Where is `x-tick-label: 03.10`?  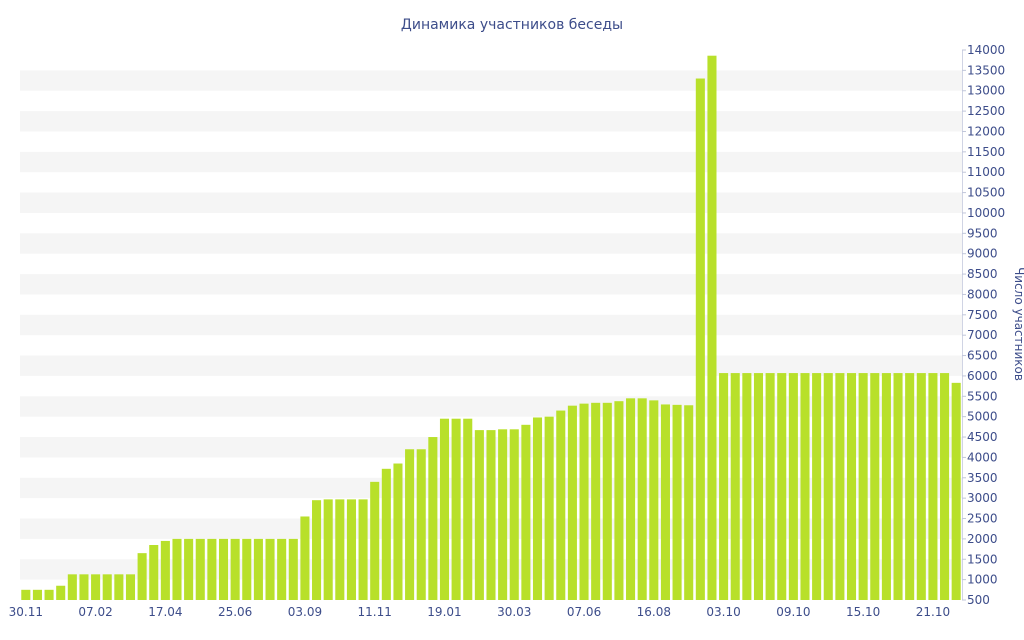 x-tick-label: 03.10 is located at coordinates (723, 612).